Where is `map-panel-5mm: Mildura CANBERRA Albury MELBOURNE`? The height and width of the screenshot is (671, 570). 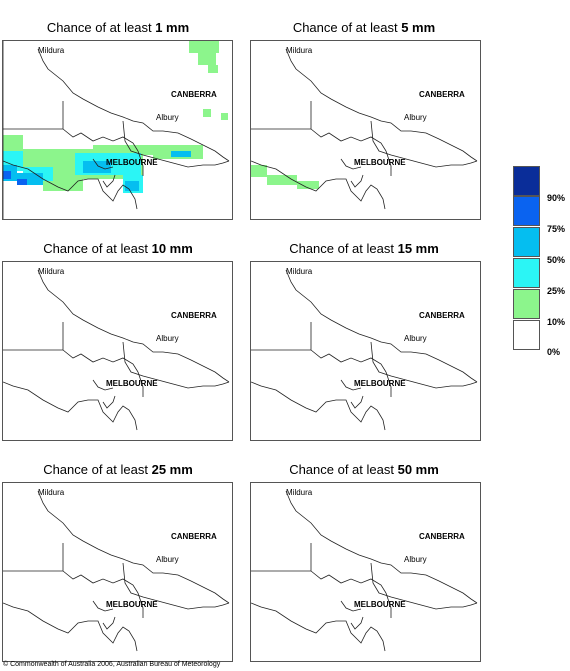 map-panel-5mm: Mildura CANBERRA Albury MELBOURNE is located at coordinates (365, 130).